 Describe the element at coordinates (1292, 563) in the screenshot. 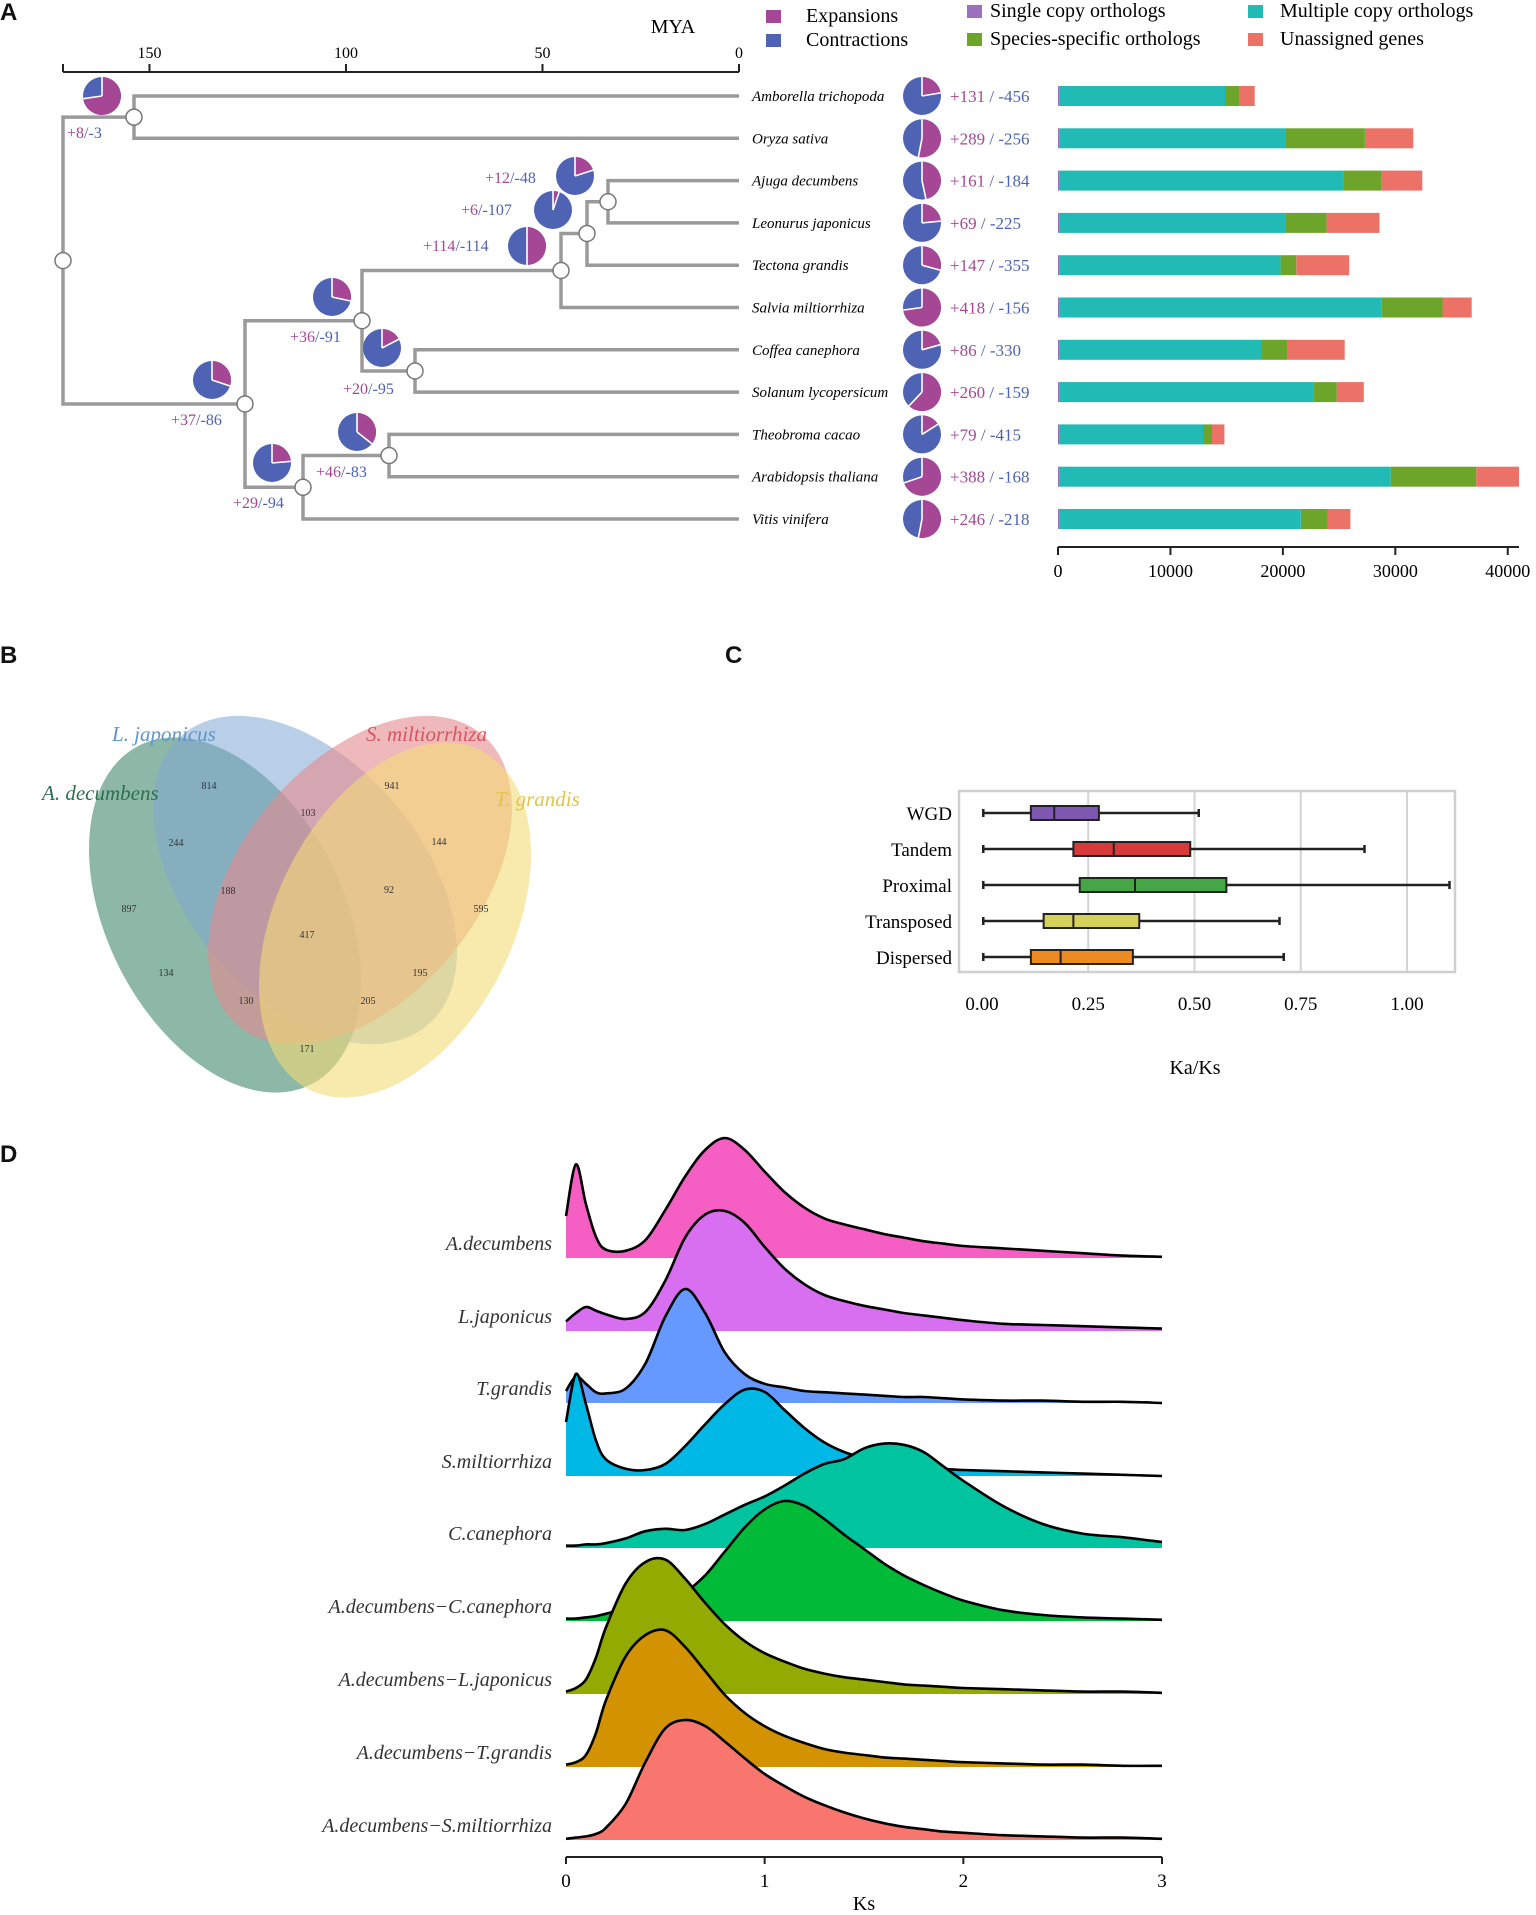

I see `bar-axis: 0 10000 20000 30000 40000` at that location.